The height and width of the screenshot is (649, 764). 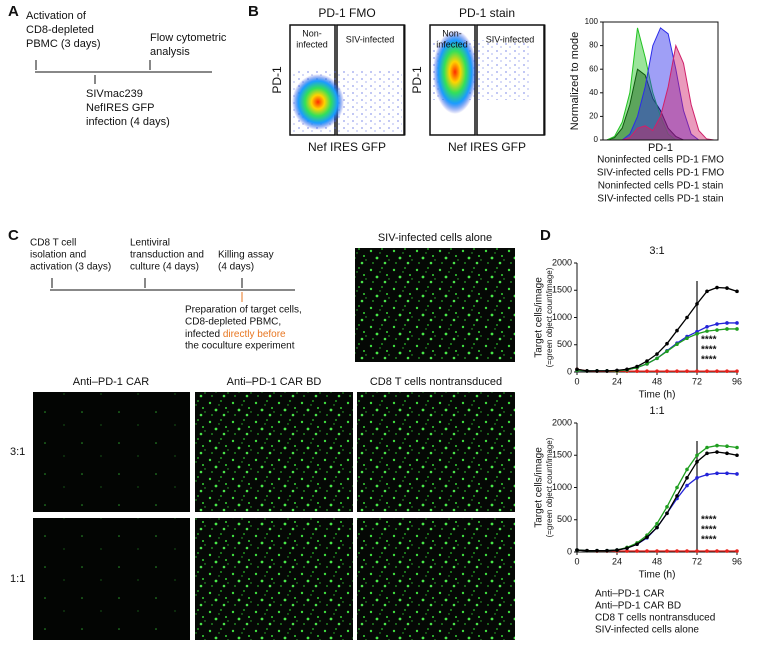 What do you see at coordinates (661, 186) in the screenshot?
I see `legend-entry: Noninfected cells PD-1 stain` at bounding box center [661, 186].